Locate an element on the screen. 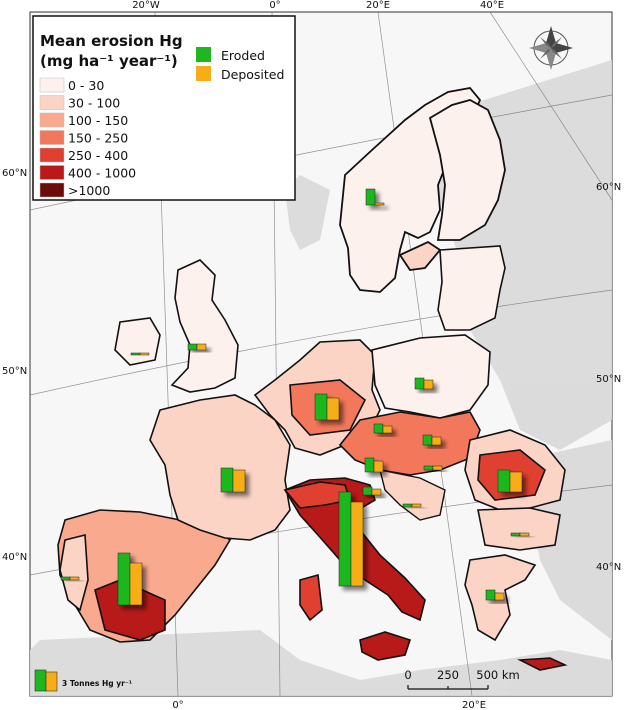 The height and width of the screenshot is (710, 624). romania-bulgaria is located at coordinates (515, 490).